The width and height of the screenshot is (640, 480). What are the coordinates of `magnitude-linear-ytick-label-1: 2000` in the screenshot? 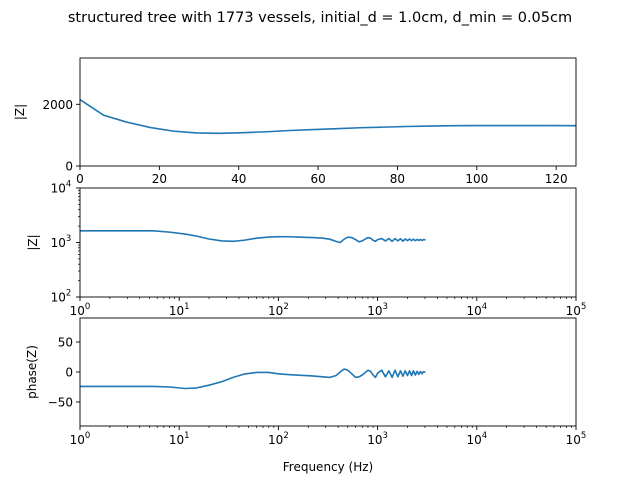 It's located at (57, 105).